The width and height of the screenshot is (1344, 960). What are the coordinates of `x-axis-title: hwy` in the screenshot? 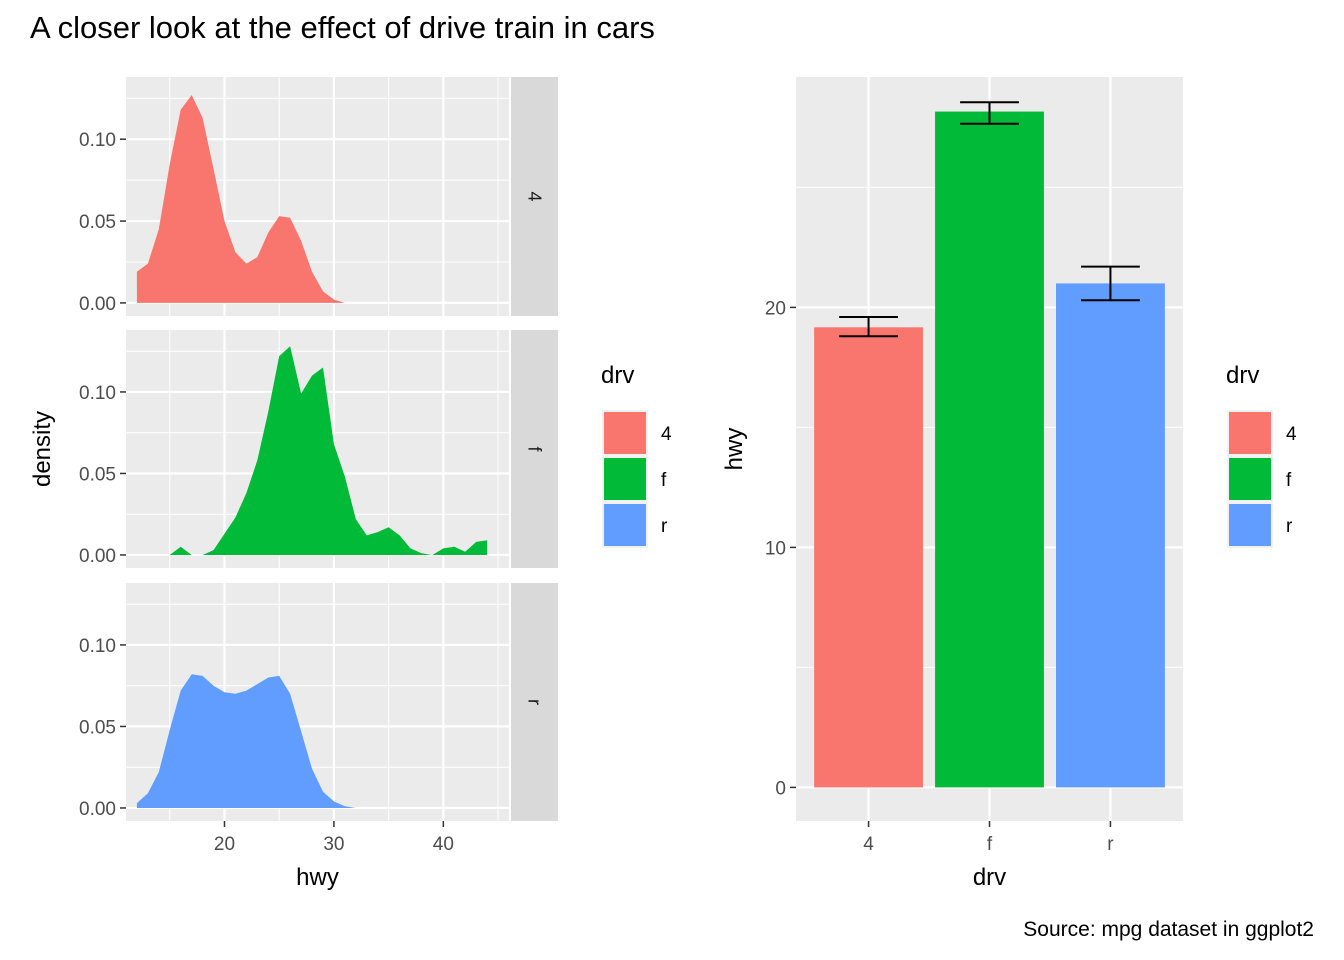 It's located at (317, 877).